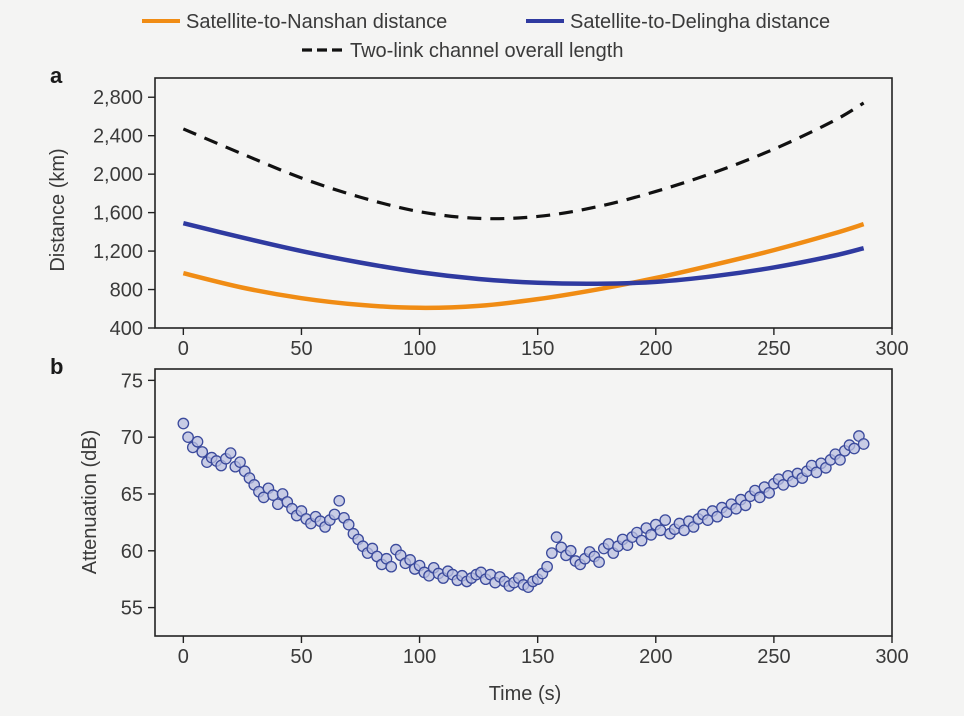 This screenshot has height=716, width=964. What do you see at coordinates (126, 291) in the screenshot?
I see `y-tick-label: 800` at bounding box center [126, 291].